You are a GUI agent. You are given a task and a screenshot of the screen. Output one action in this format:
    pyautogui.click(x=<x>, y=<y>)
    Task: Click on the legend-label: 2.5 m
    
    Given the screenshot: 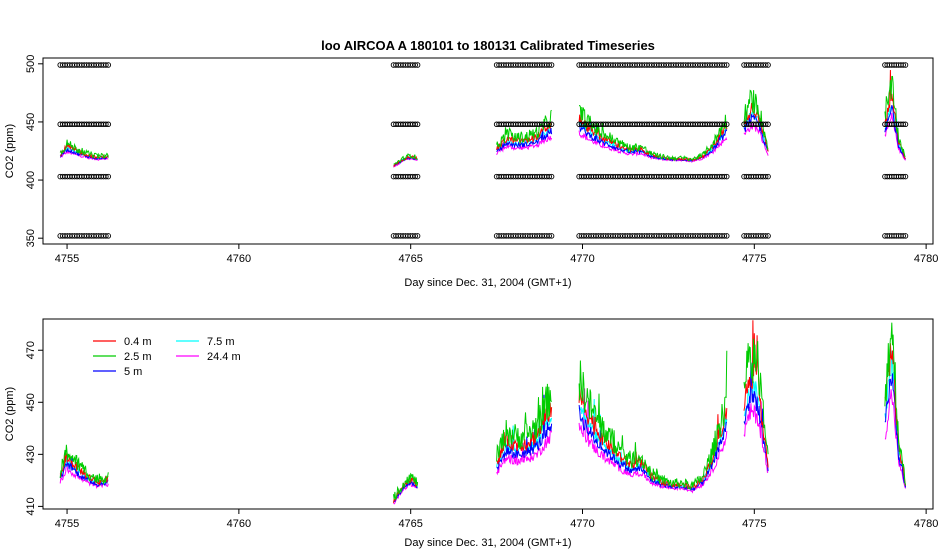 What is the action you would take?
    pyautogui.click(x=138, y=357)
    